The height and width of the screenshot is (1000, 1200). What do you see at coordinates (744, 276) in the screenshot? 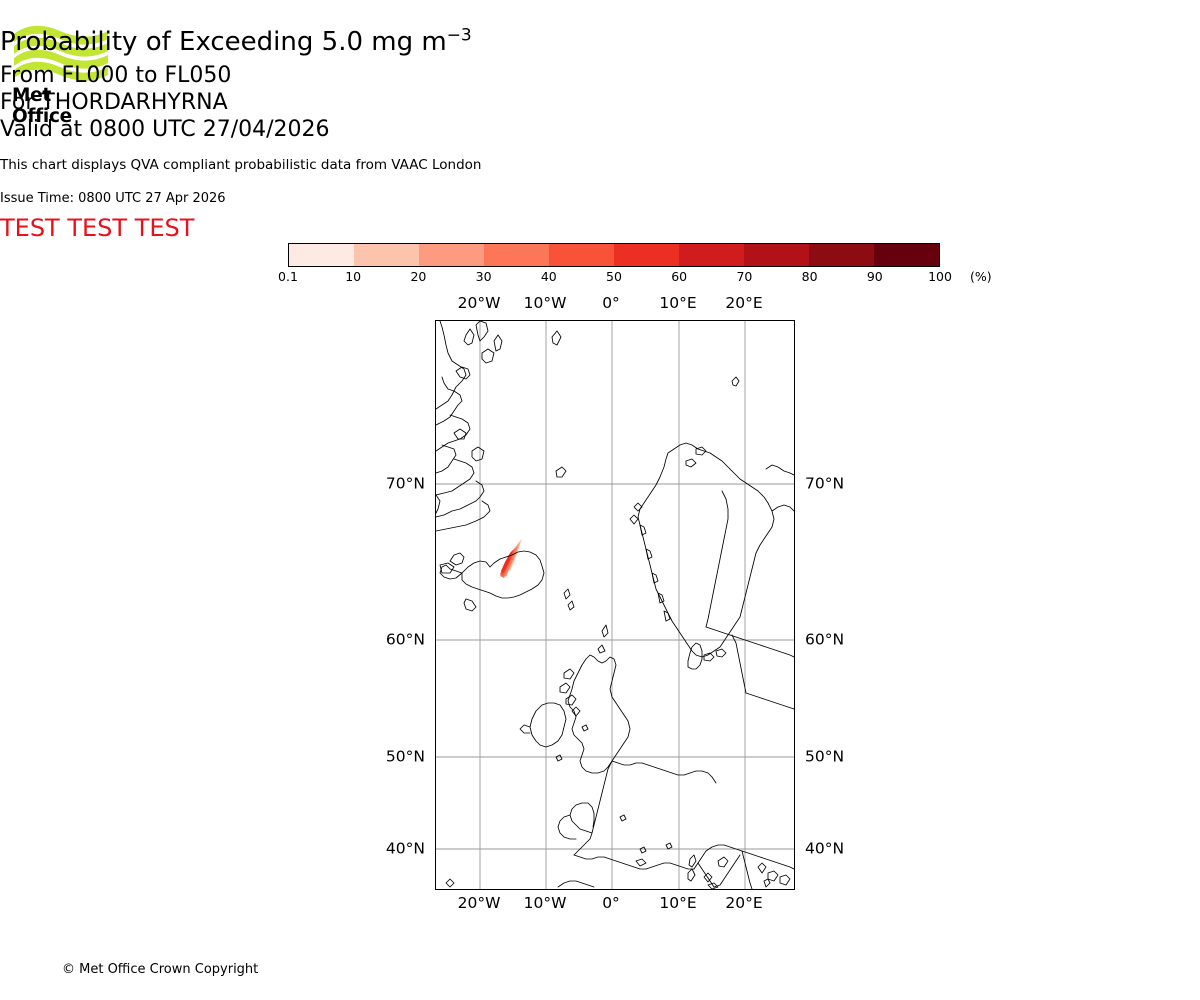
I see `colorbar-tick-70: 70` at bounding box center [744, 276].